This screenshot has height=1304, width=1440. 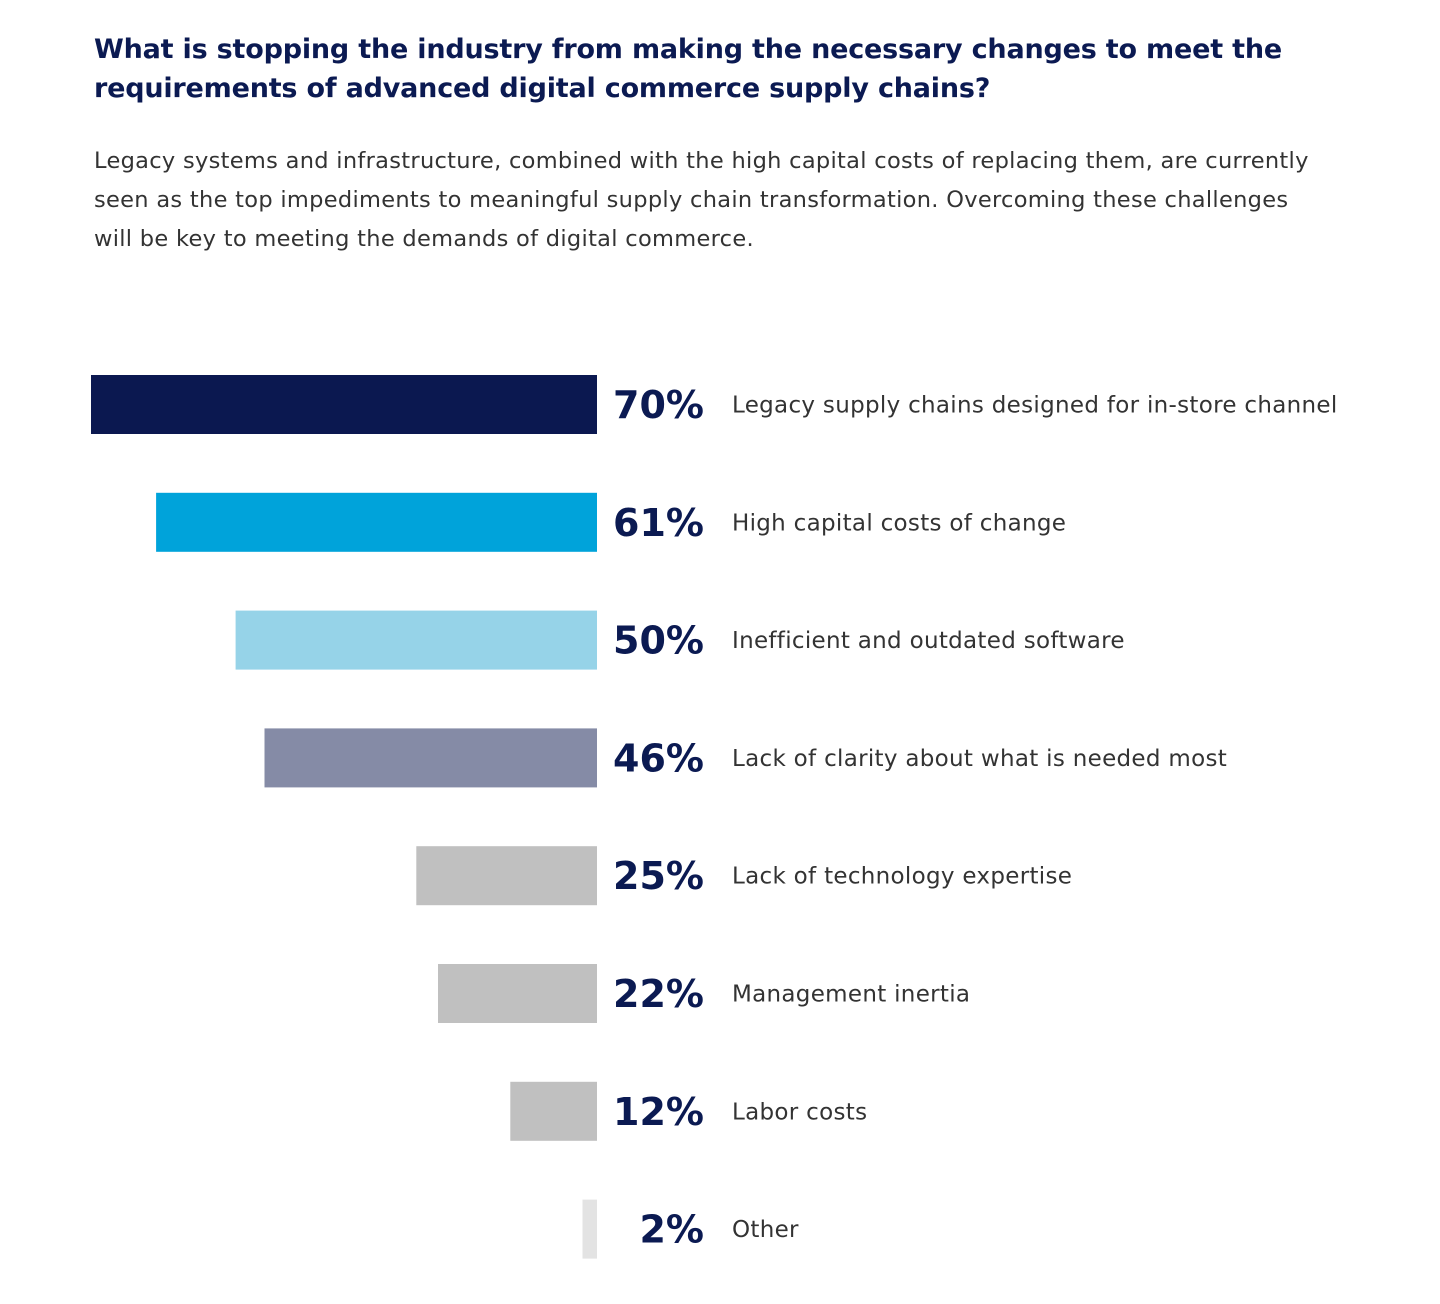 What do you see at coordinates (899, 523) in the screenshot?
I see `category-label: High capital costs of change` at bounding box center [899, 523].